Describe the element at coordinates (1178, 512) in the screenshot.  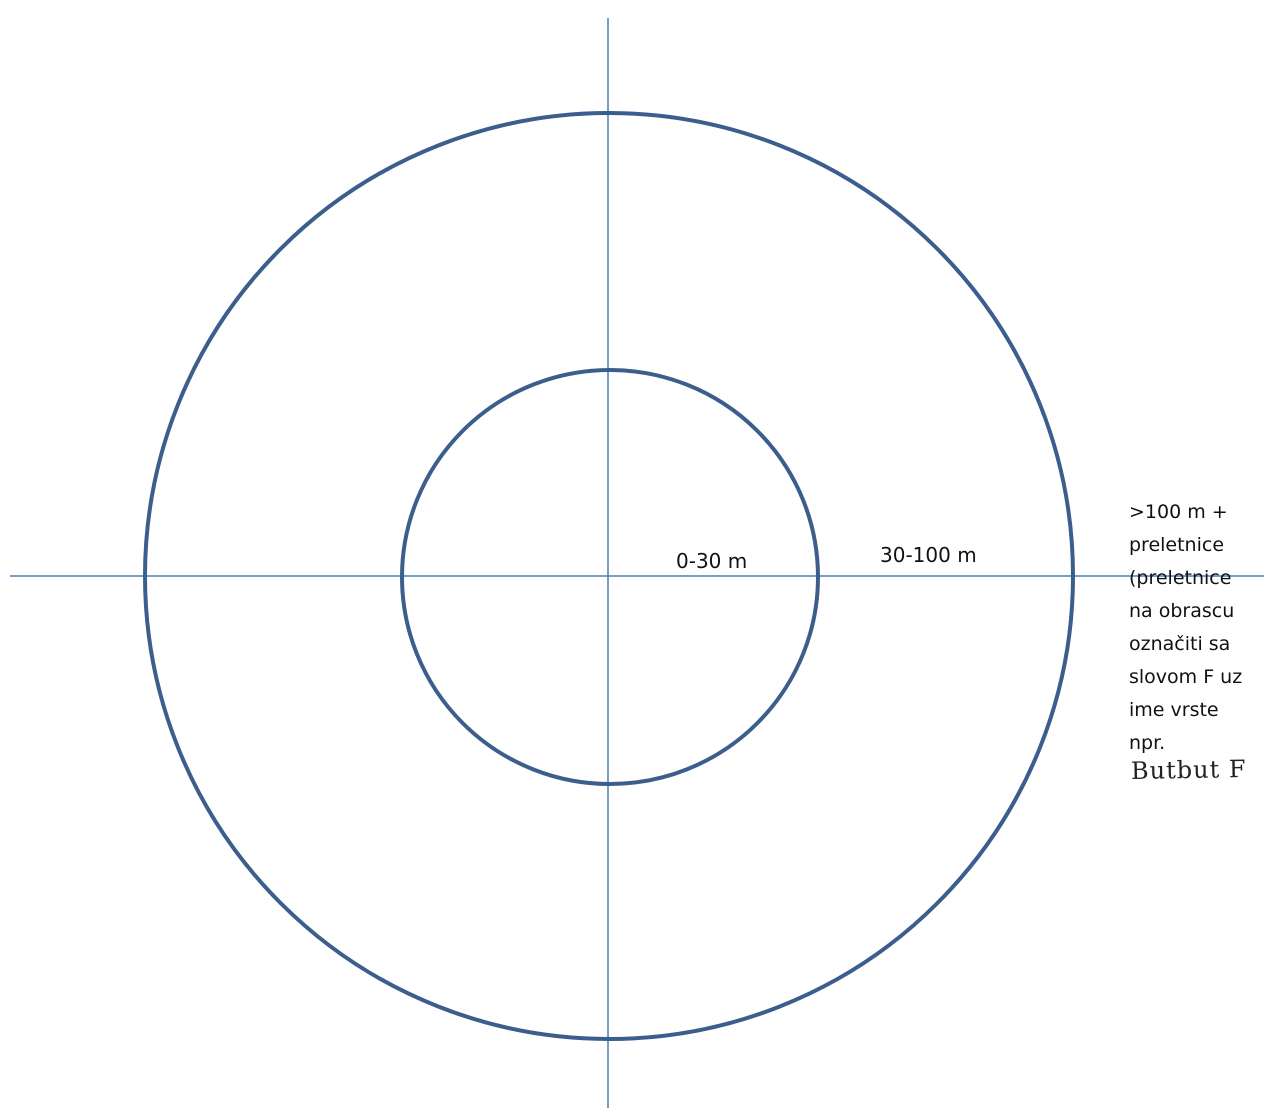
I see `outer-zone-note-line: >100 m +` at that location.